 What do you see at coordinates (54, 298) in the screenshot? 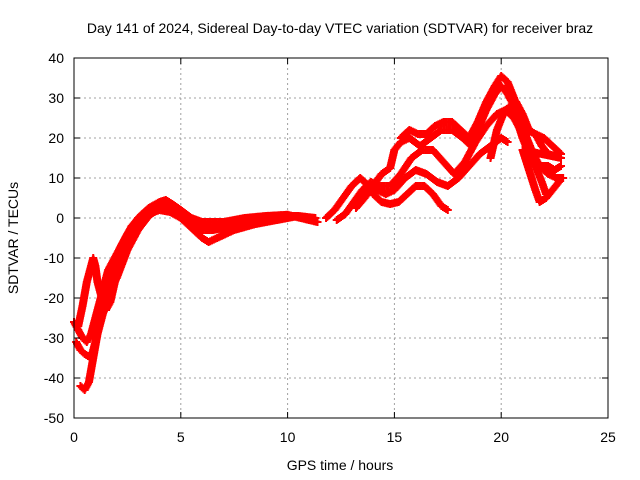
I see `y-tick-label: -20` at bounding box center [54, 298].